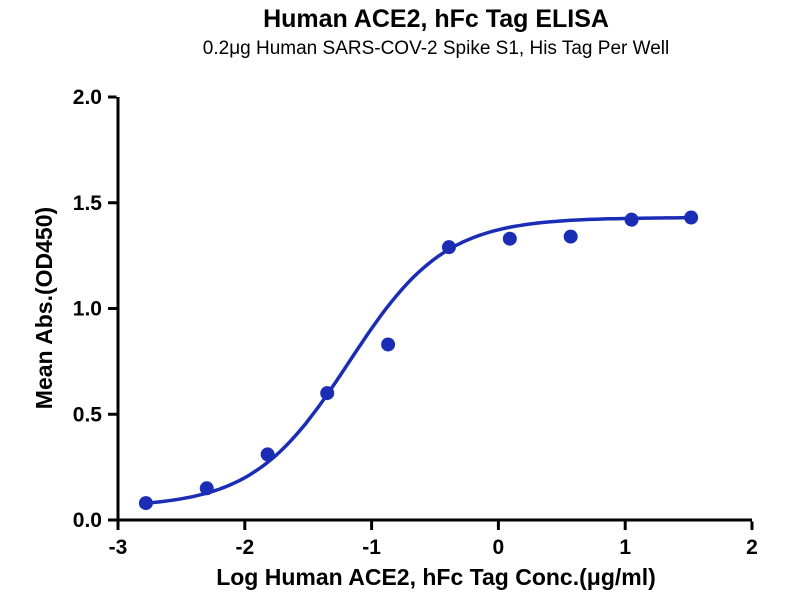  What do you see at coordinates (118, 547) in the screenshot?
I see `x-tick-label: -3` at bounding box center [118, 547].